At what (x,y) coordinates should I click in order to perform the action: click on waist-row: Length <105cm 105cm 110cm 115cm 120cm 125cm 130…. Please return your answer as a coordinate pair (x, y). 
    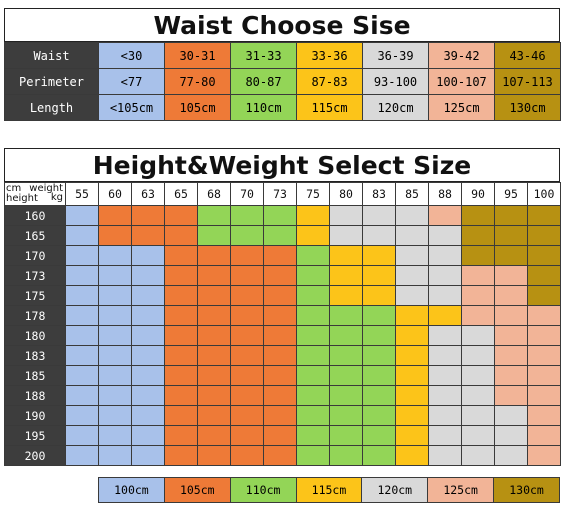
    Looking at the image, I should click on (282, 107).